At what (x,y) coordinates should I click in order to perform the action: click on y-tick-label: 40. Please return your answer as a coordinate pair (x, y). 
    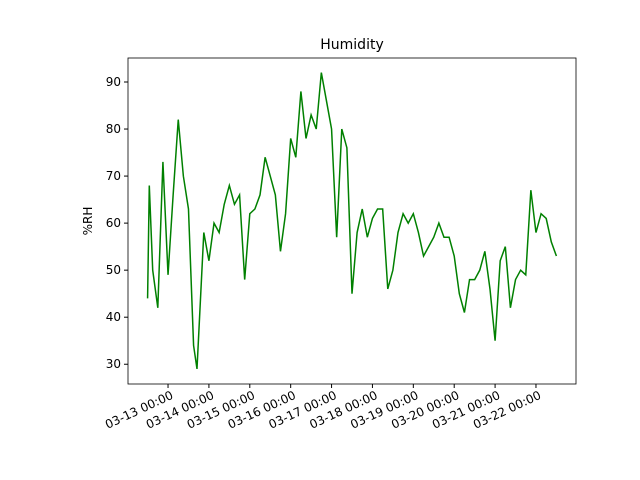
    Looking at the image, I should click on (113, 317).